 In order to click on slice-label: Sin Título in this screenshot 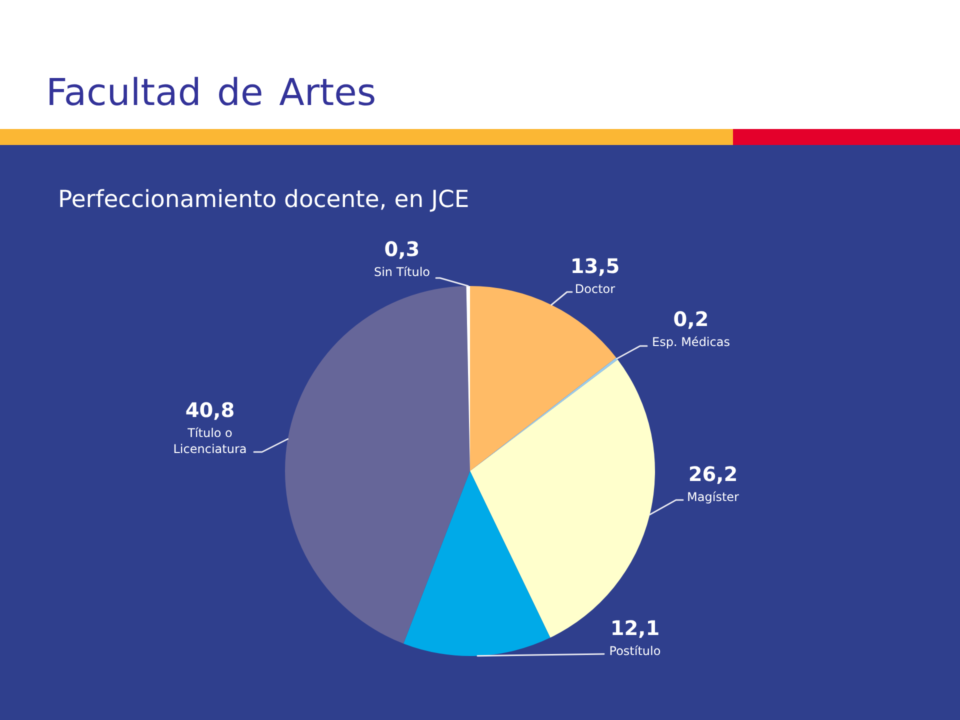, I will do `click(402, 272)`.